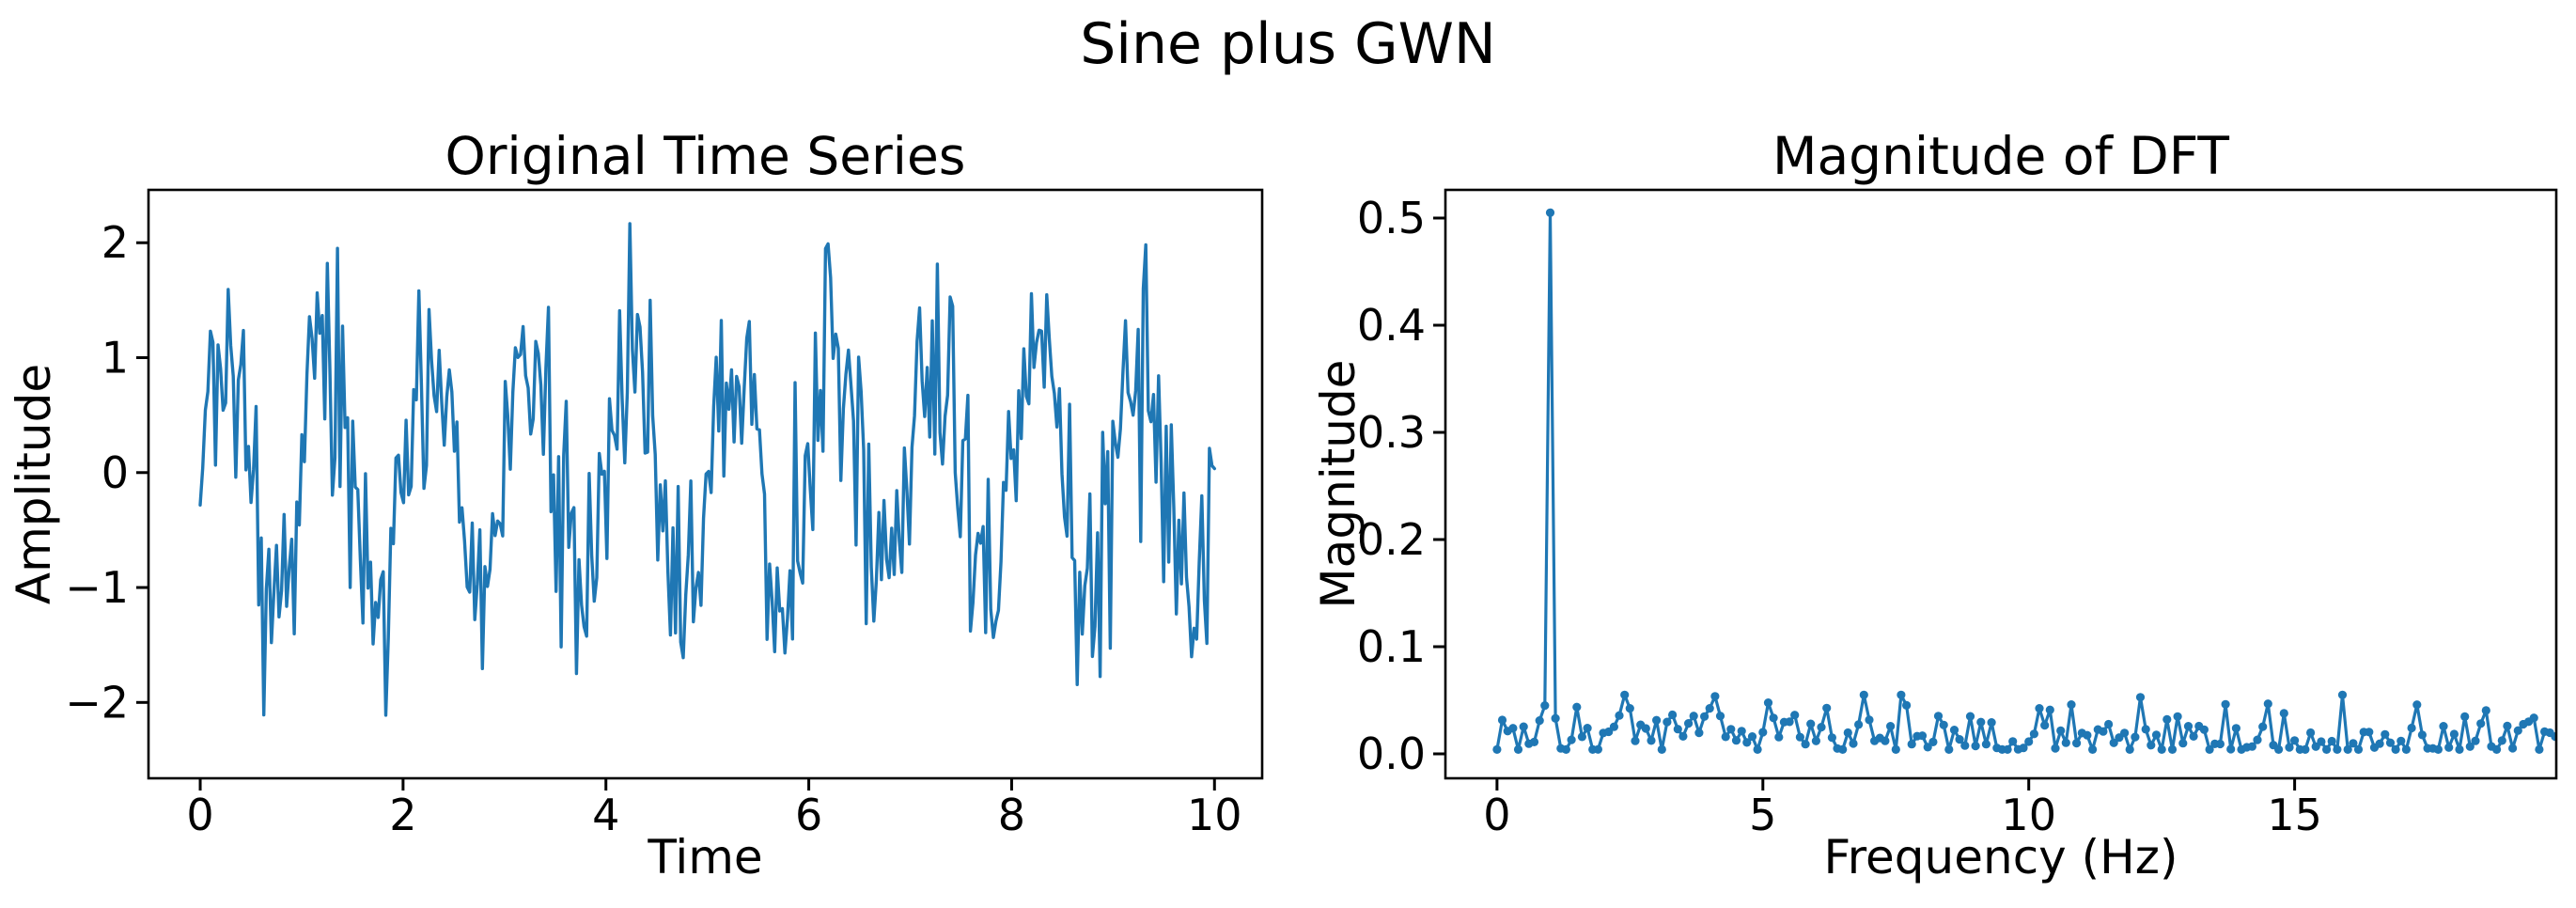 The height and width of the screenshot is (908, 2576). Describe the element at coordinates (115, 242) in the screenshot. I see `y-tick-label: 2` at that location.